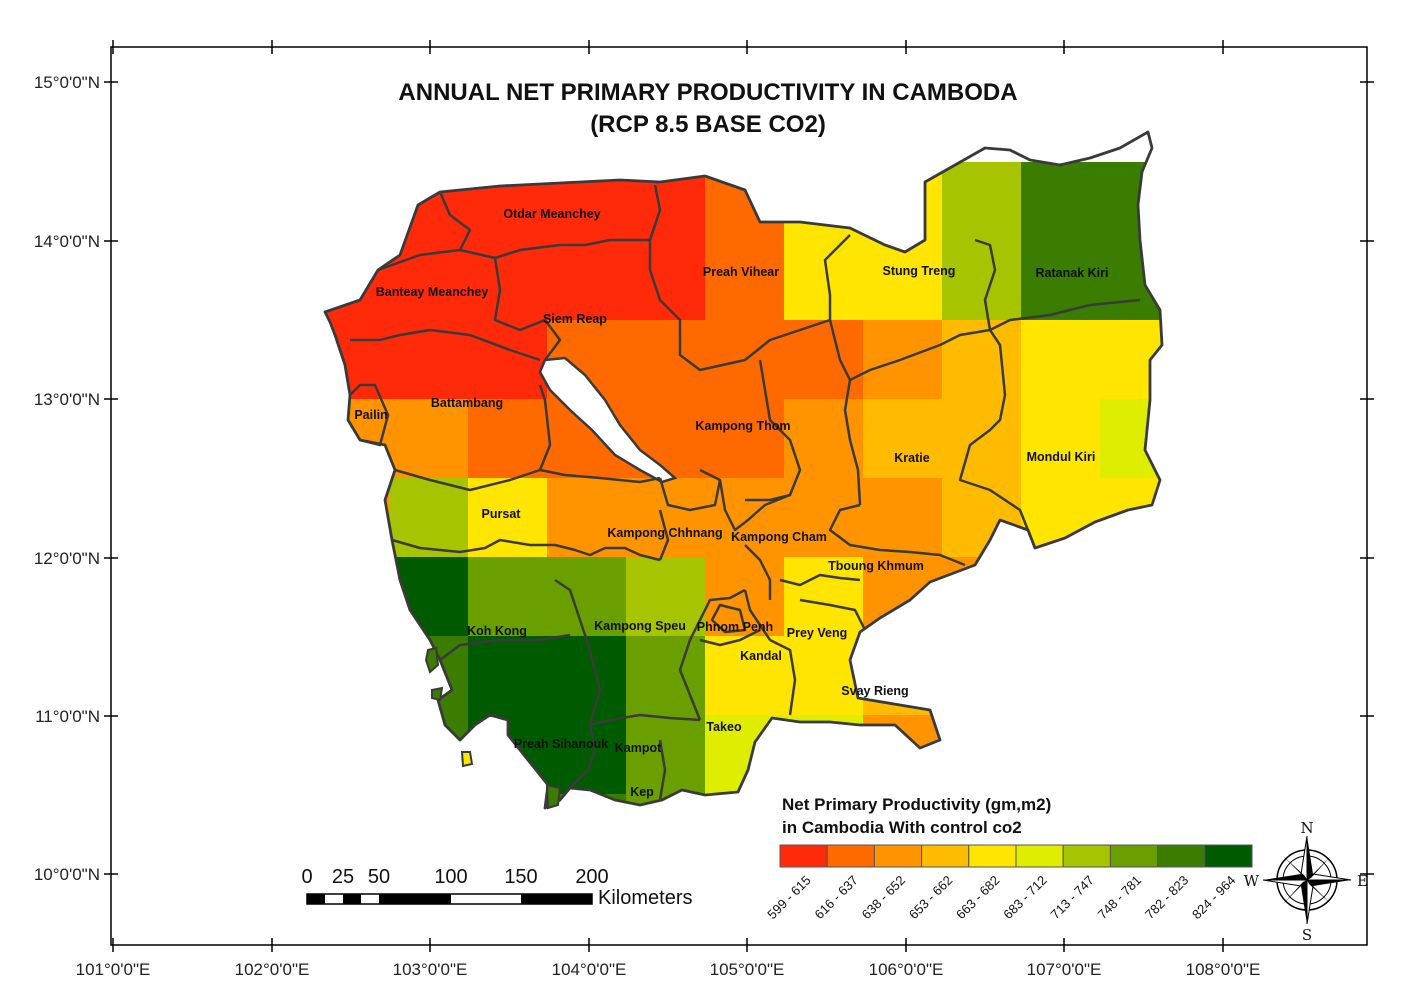  What do you see at coordinates (1119, 897) in the screenshot?
I see `legend-label: 748 - 781` at bounding box center [1119, 897].